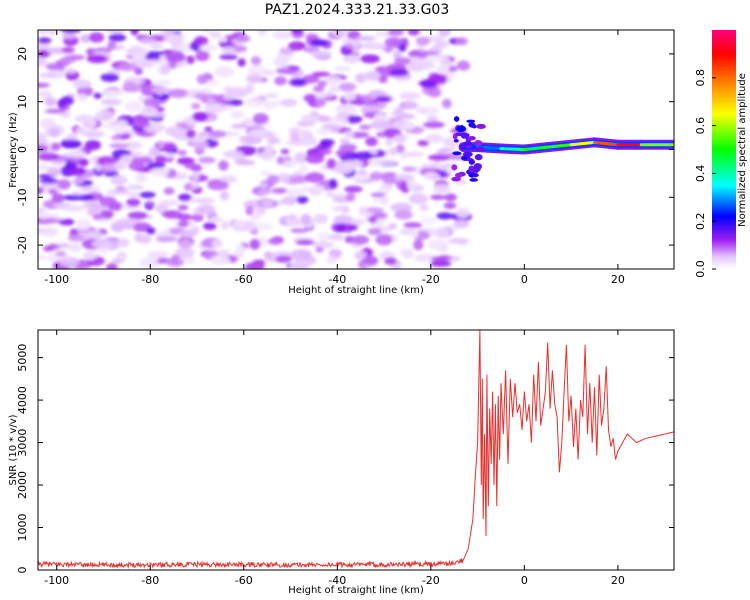 This screenshot has width=750, height=600. Describe the element at coordinates (150, 279) in the screenshot. I see `spectrogram-x-tick-label: -80` at that location.